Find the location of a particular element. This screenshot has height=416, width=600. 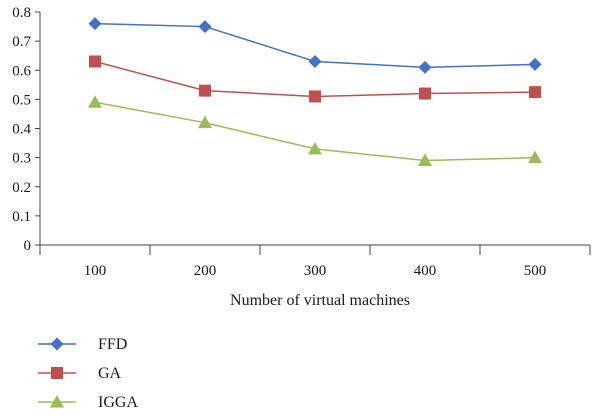

legend-marker-igga is located at coordinates (57, 401).